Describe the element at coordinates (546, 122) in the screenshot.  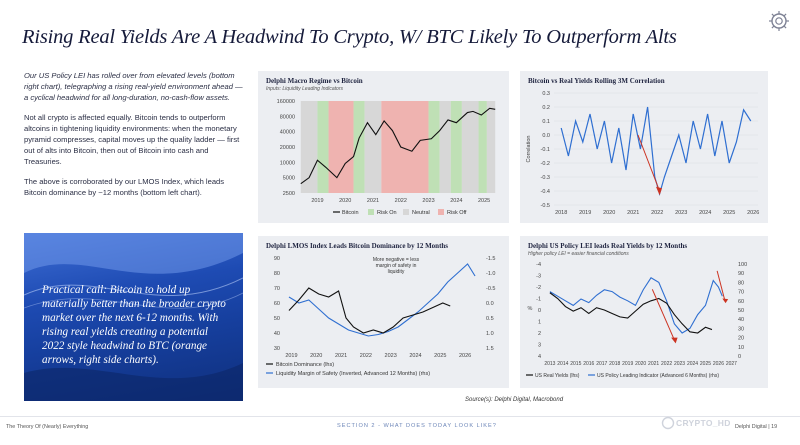
I see `y-tick-label: 0.1` at that location.